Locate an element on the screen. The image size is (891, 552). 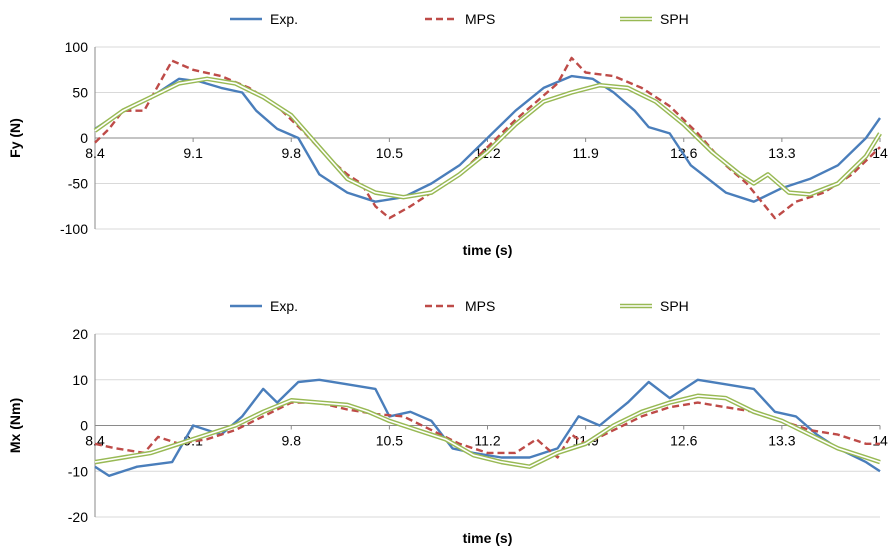
series-line-2-inner is located at coordinates (487, 431).